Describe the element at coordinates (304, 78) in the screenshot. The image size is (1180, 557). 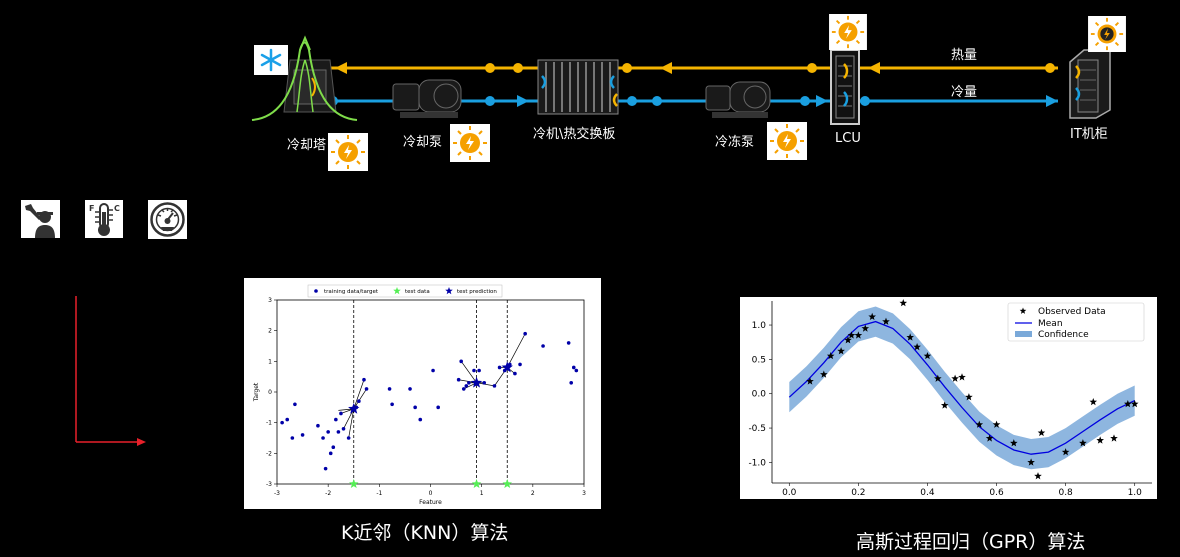
I see `cooling-tower-icon` at that location.